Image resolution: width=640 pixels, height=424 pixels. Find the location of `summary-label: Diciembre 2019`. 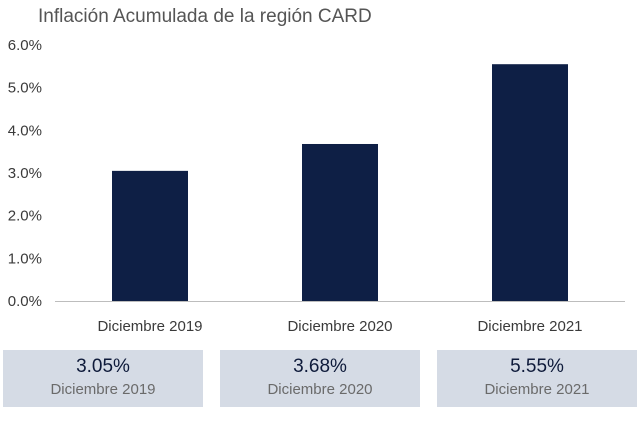

summary-label: Diciembre 2019 is located at coordinates (103, 389).